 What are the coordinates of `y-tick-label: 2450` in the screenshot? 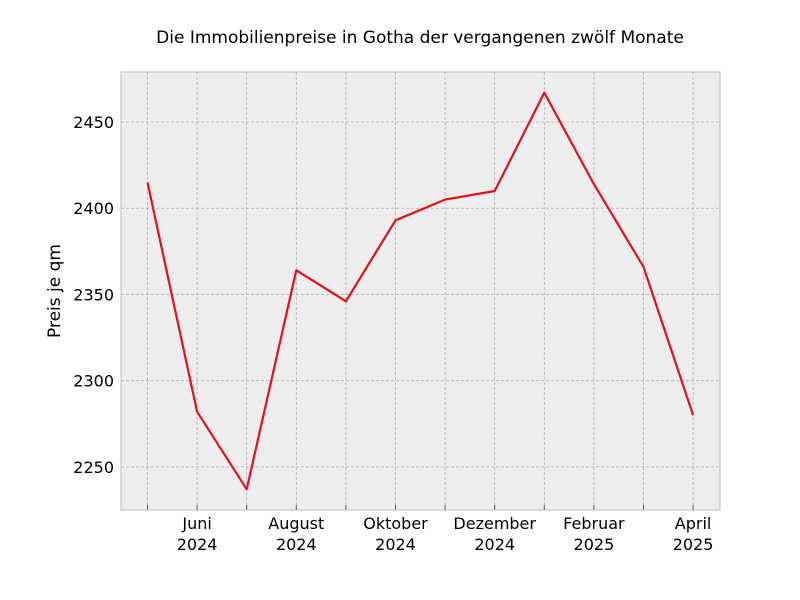 It's located at (93, 122).